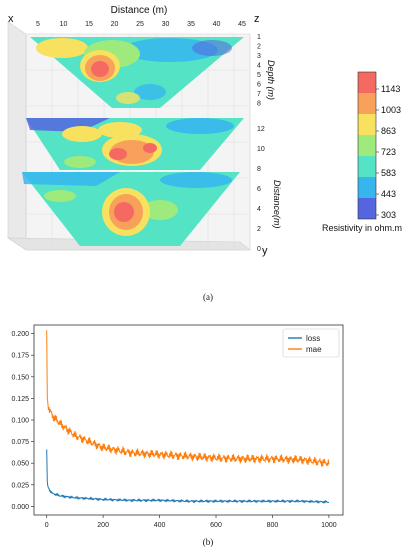 The width and height of the screenshot is (415, 555). What do you see at coordinates (259, 209) in the screenshot?
I see `distance-tick-label: 4` at bounding box center [259, 209].